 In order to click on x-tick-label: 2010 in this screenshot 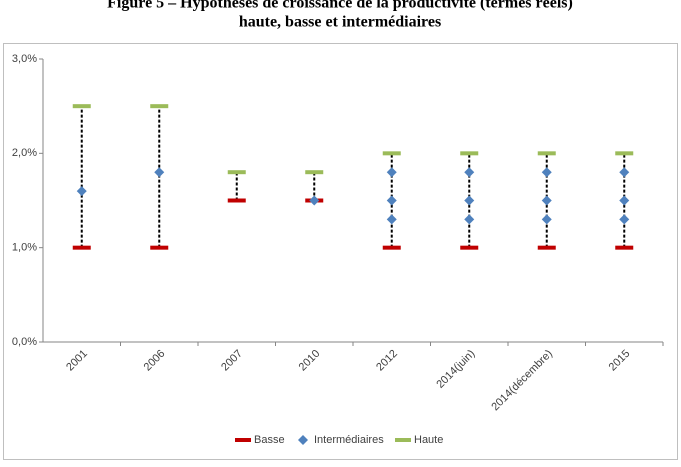, I will do `click(310, 361)`.